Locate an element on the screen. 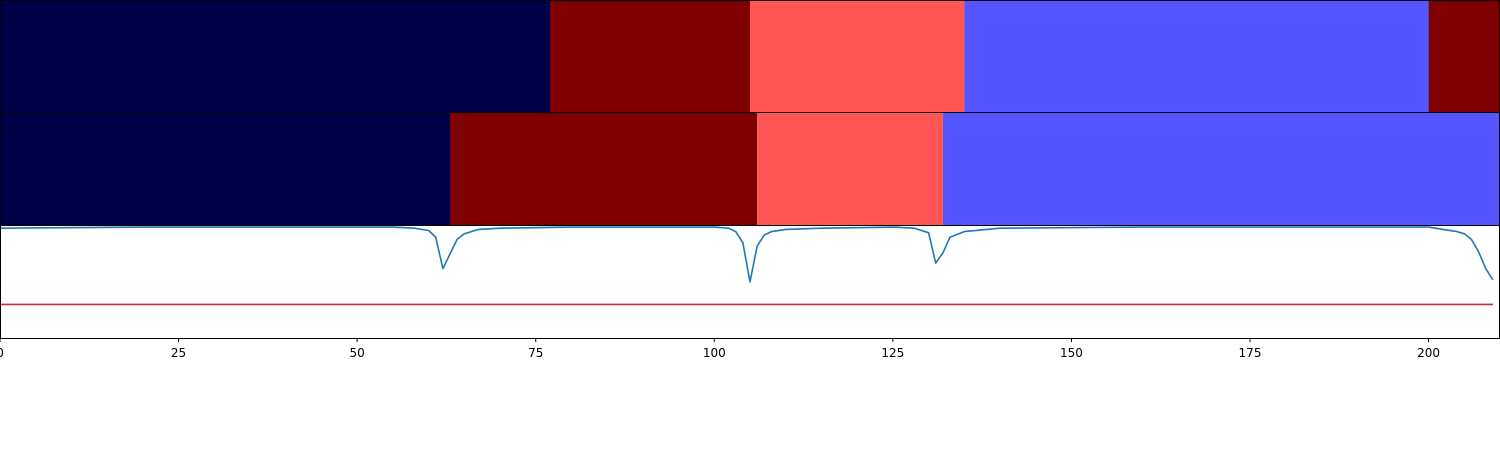 Image resolution: width=1500 pixels, height=450 pixels. x-tick-label-25: 25 is located at coordinates (178, 353).